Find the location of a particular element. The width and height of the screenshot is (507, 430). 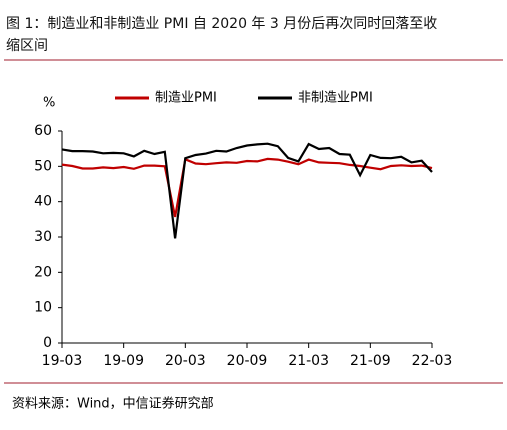

legend-label: 非制造业PMI is located at coordinates (335, 98).